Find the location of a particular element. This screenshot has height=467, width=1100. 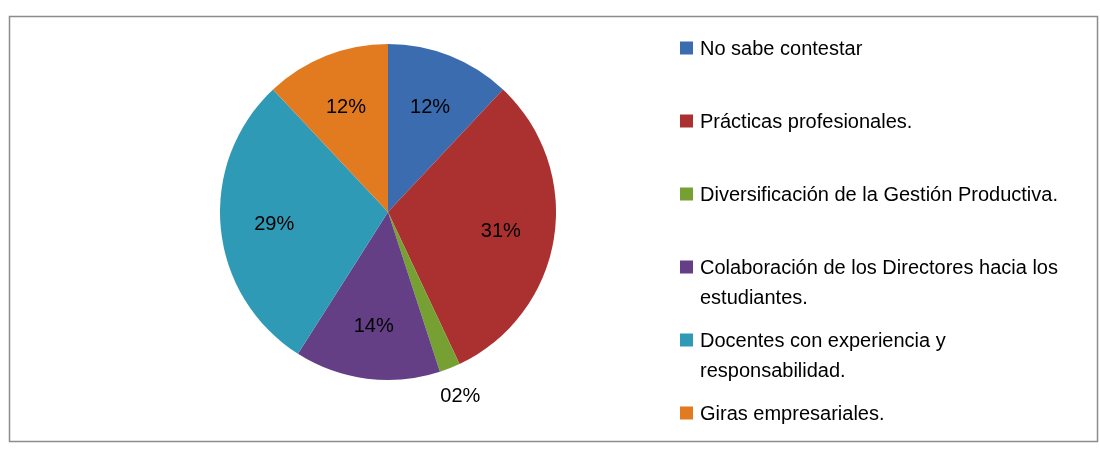

legend-label: Prácticas profesionales. is located at coordinates (806, 121).